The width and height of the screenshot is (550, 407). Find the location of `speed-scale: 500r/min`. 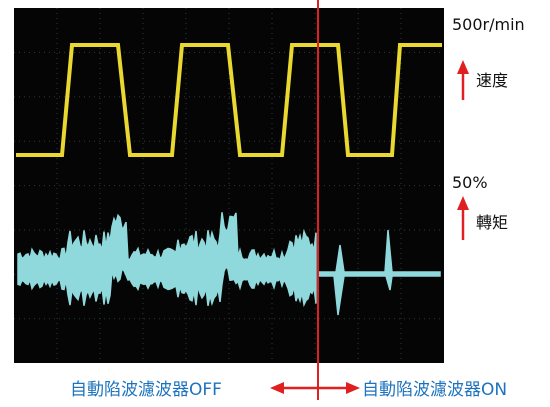

speed-scale: 500r/min is located at coordinates (488, 24).